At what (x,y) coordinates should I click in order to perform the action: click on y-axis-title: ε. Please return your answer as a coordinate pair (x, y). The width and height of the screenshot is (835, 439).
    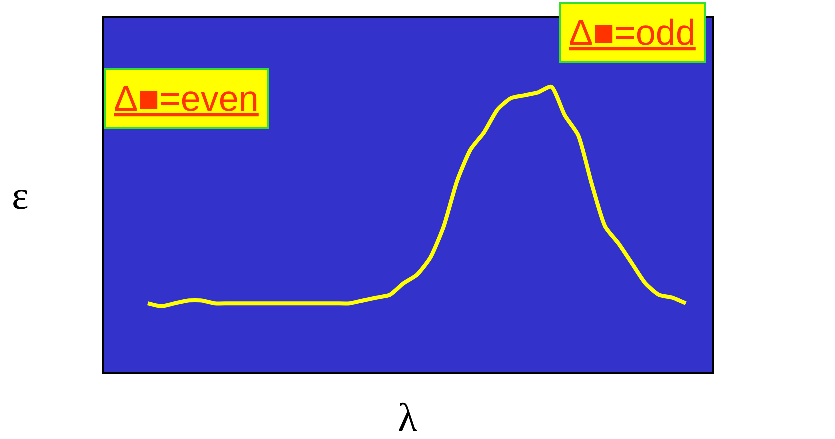
    Looking at the image, I should click on (20, 195).